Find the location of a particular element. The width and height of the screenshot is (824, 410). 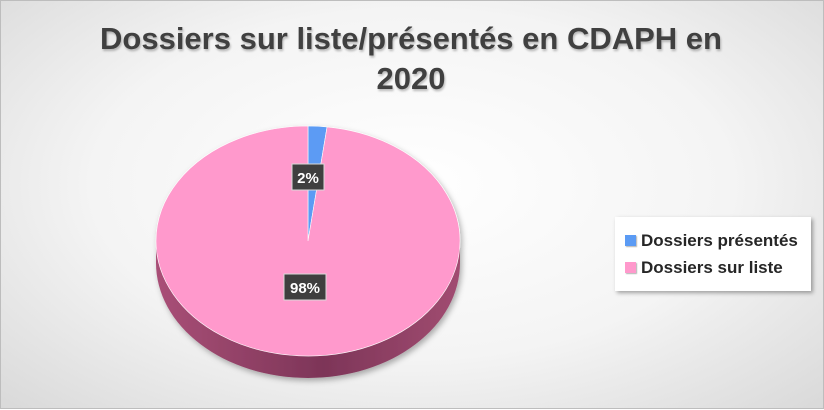

legend-label: Dossiers sur liste is located at coordinates (712, 267).